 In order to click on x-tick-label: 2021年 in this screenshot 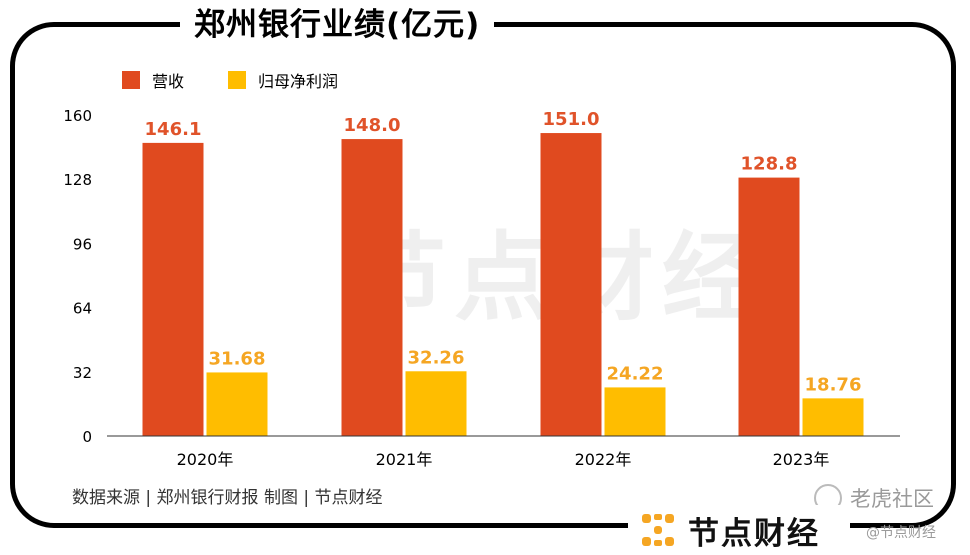, I will do `click(404, 459)`.